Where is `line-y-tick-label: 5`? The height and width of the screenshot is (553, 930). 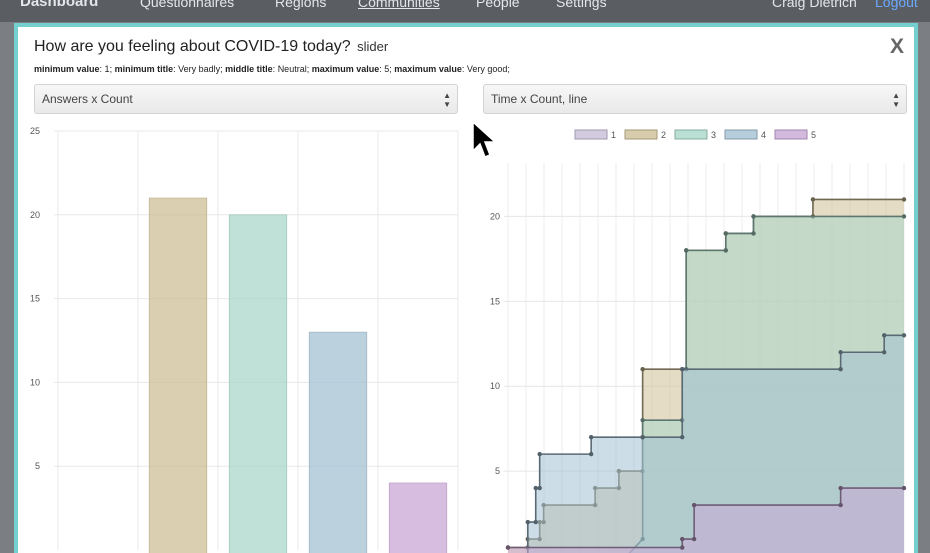 line-y-tick-label: 5 is located at coordinates (497, 471).